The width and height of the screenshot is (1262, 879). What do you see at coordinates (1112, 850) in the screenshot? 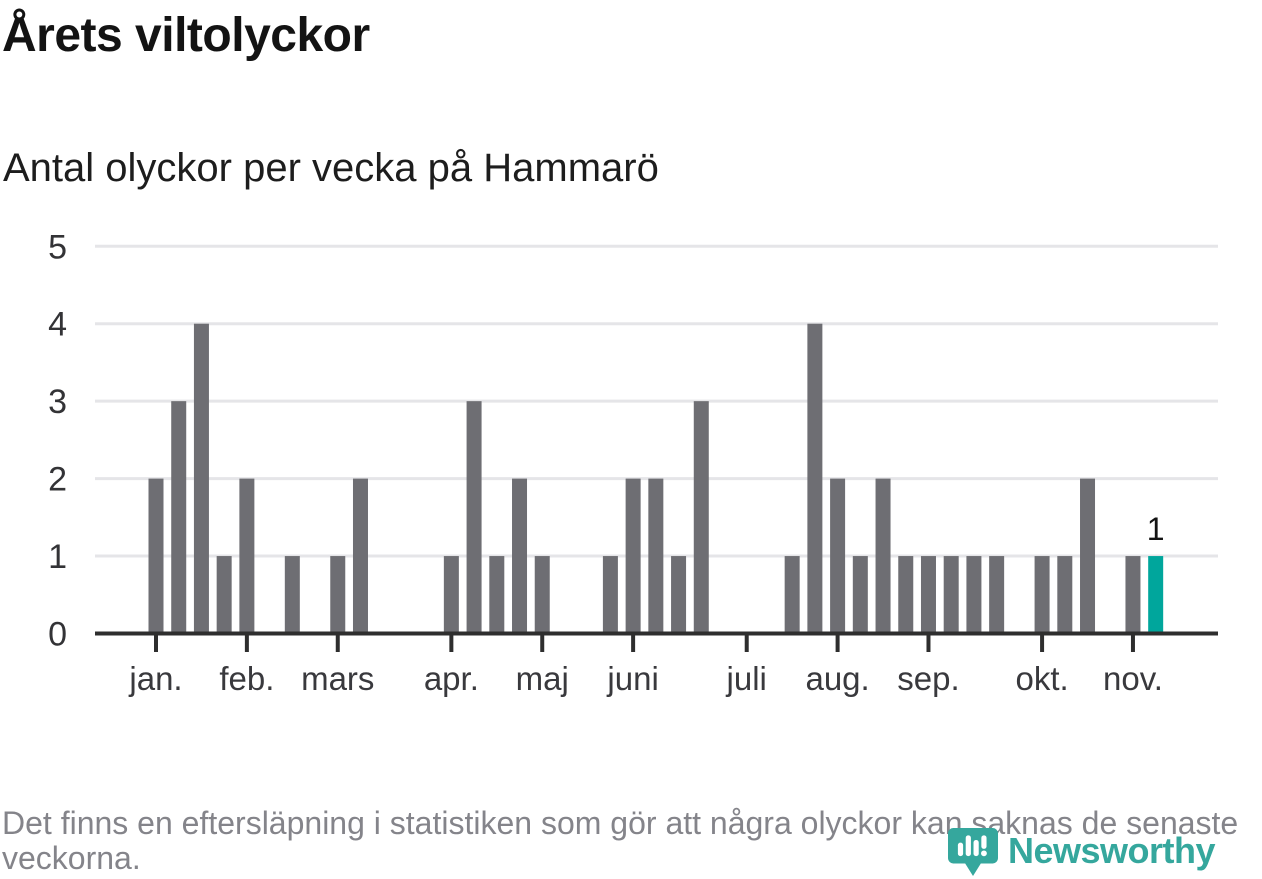
I see `newsworthy-logo-text: Newsworthy` at bounding box center [1112, 850].